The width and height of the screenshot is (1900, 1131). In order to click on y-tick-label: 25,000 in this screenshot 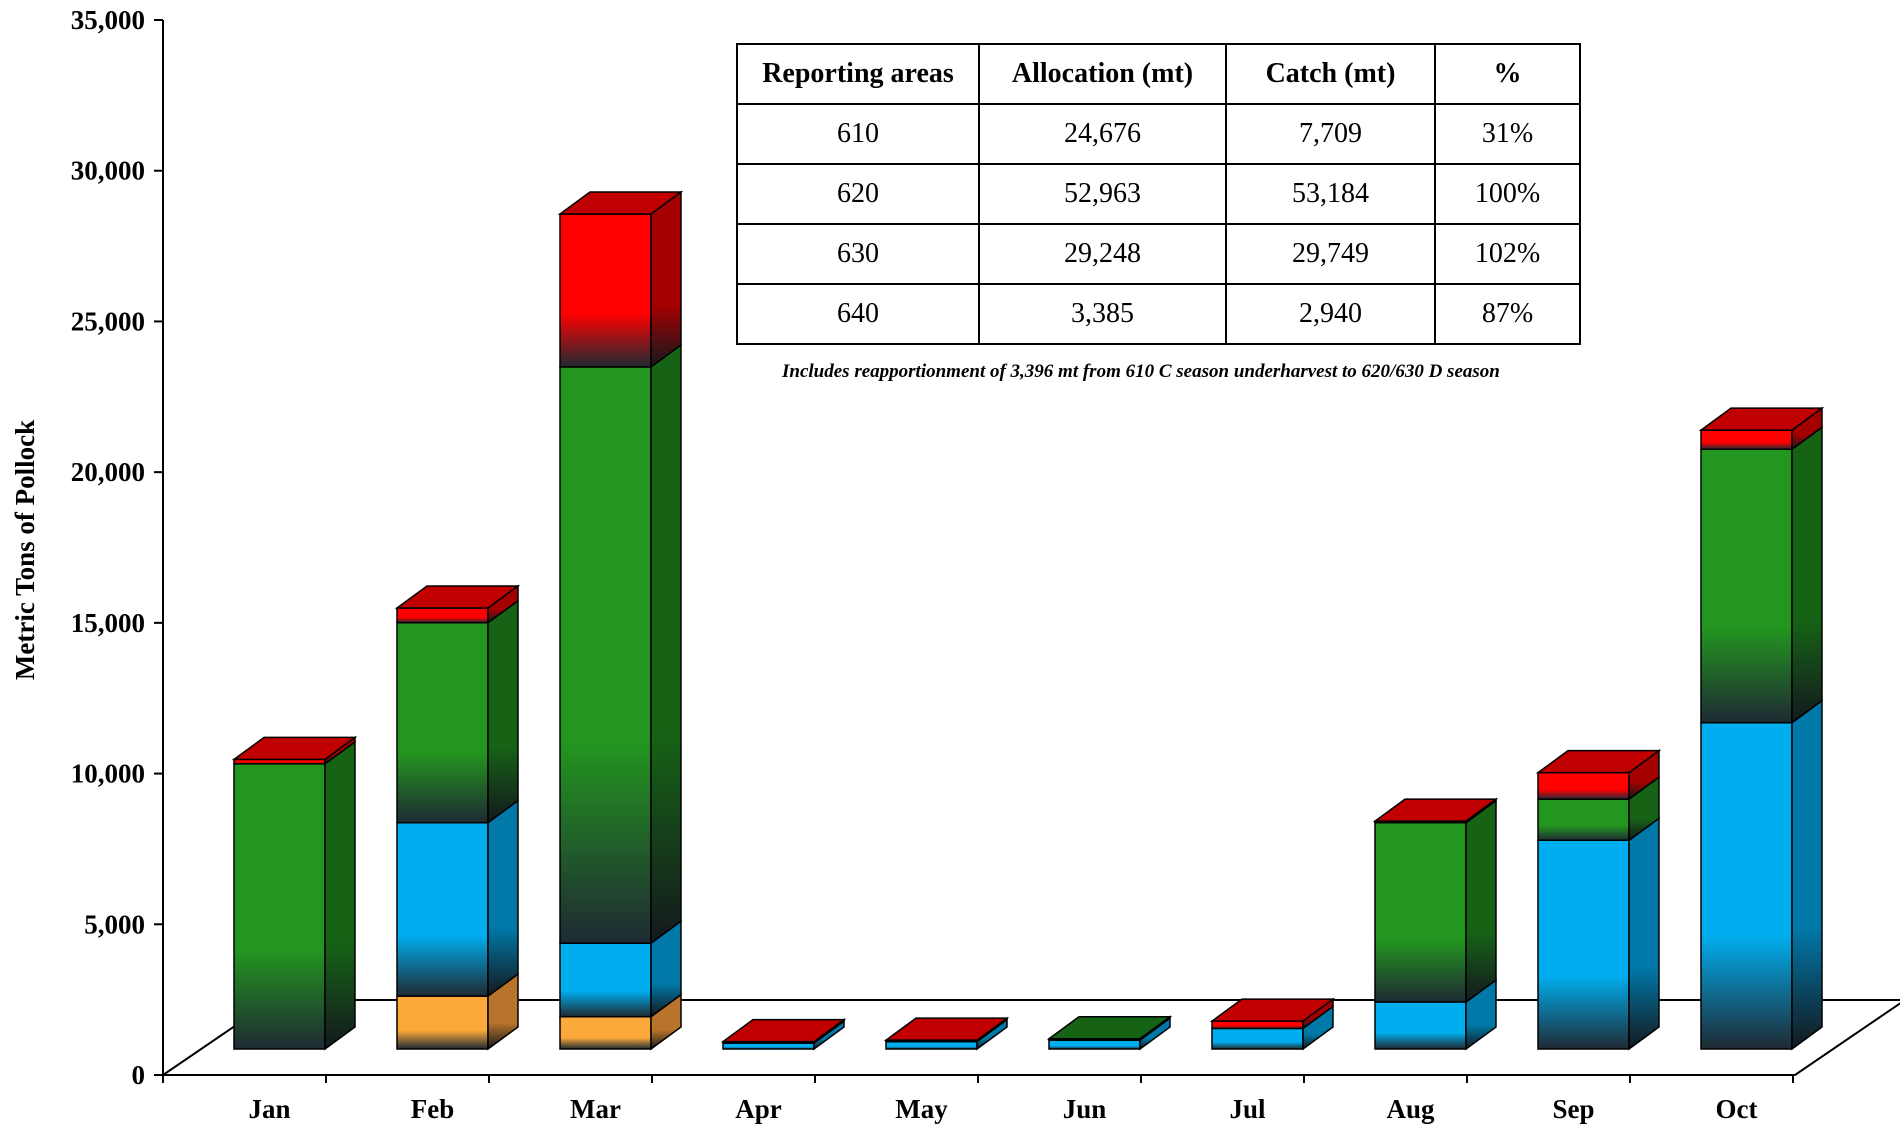, I will do `click(108, 321)`.